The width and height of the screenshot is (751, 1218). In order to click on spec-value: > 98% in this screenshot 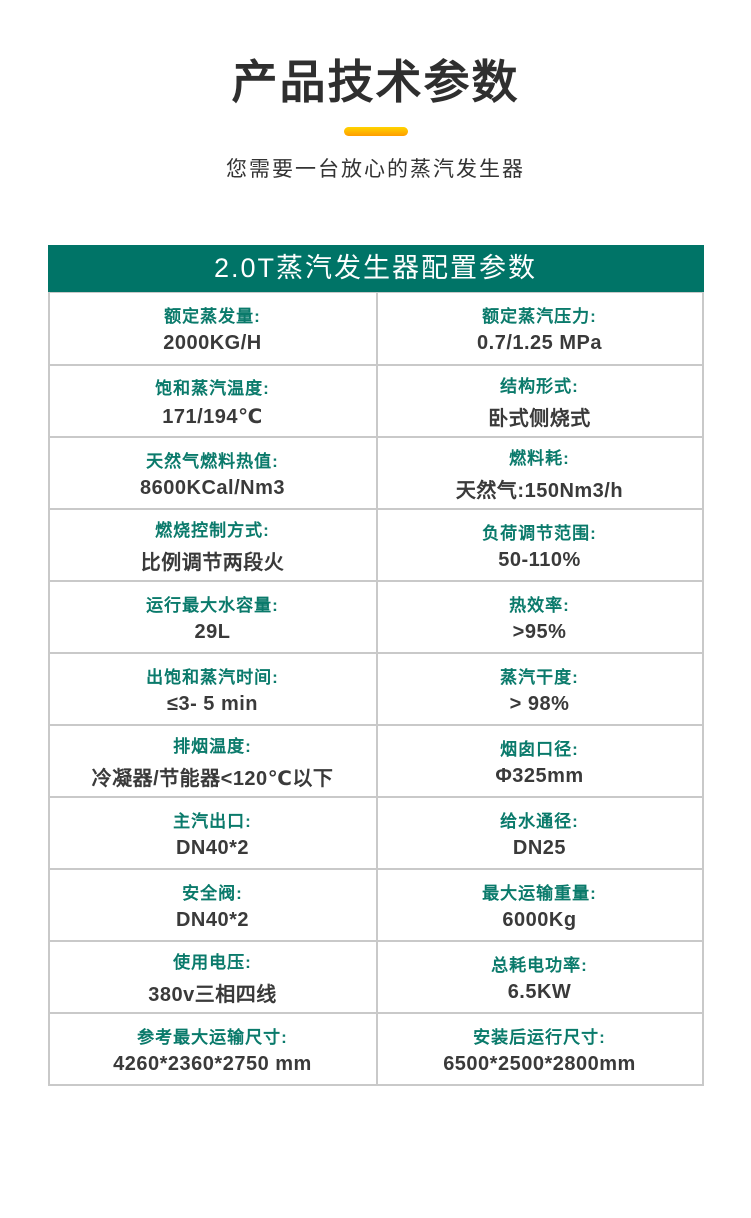, I will do `click(539, 703)`.